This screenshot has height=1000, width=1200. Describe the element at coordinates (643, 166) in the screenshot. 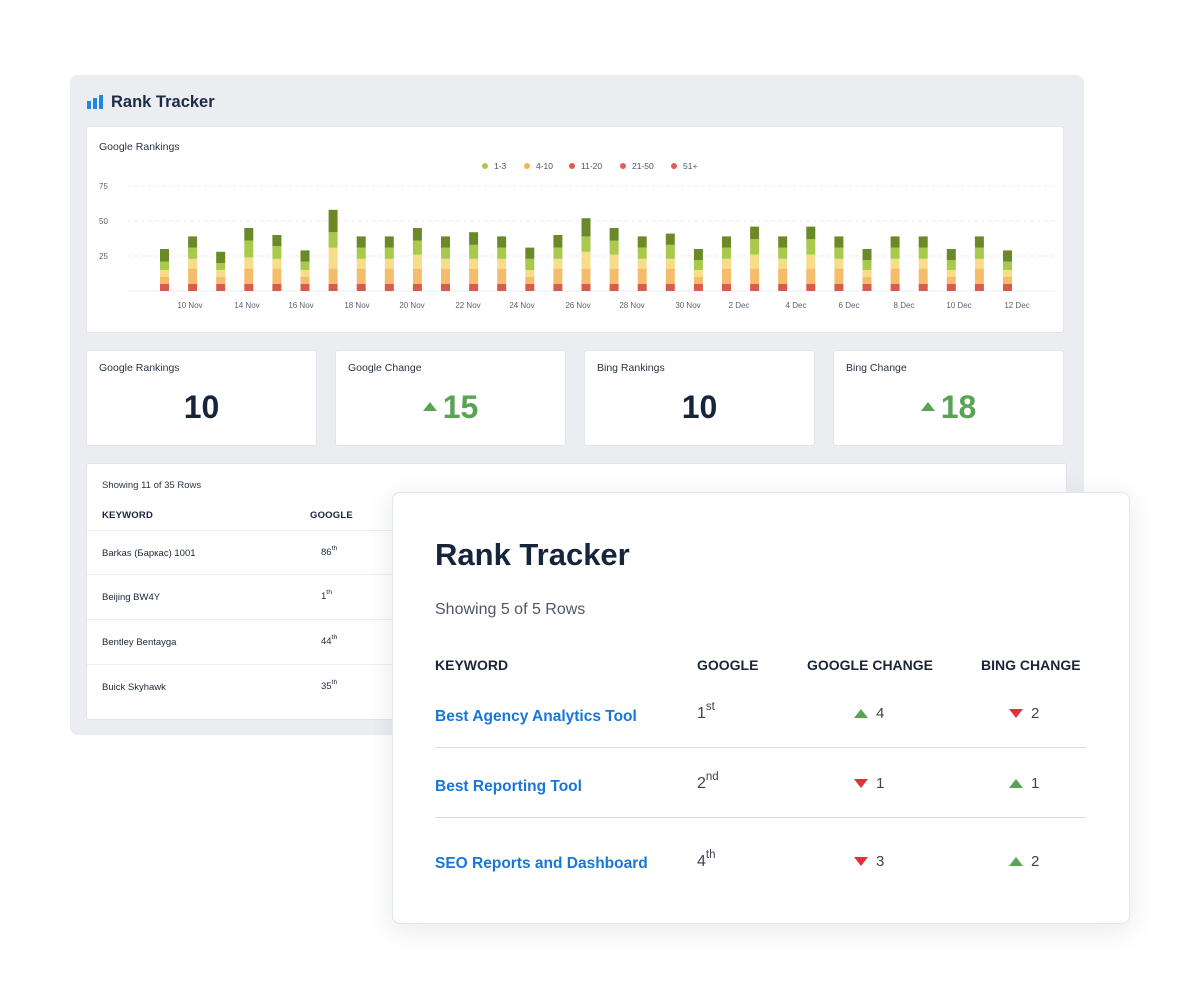

I see `legend-label: 21-50` at that location.